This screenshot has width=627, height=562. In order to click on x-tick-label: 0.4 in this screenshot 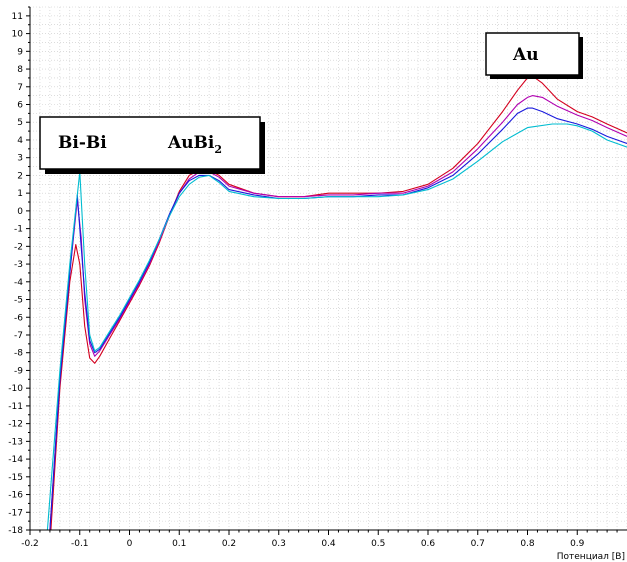, I will do `click(328, 544)`.